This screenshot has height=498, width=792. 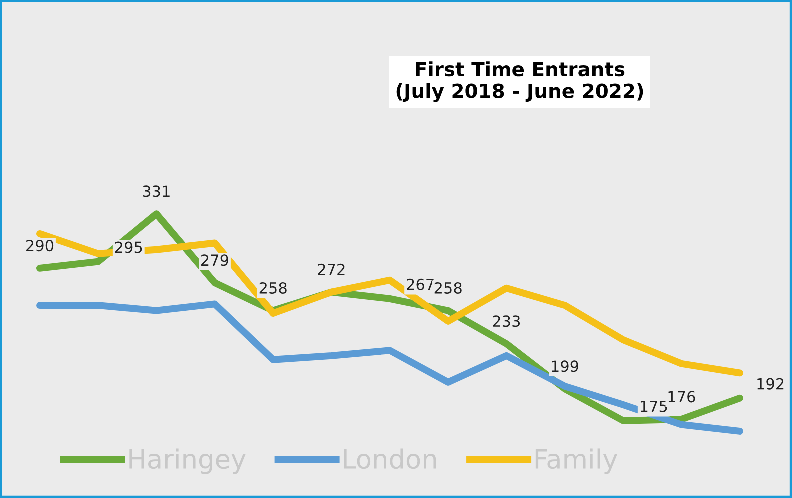 What do you see at coordinates (420, 284) in the screenshot?
I see `data-label: 267` at bounding box center [420, 284].